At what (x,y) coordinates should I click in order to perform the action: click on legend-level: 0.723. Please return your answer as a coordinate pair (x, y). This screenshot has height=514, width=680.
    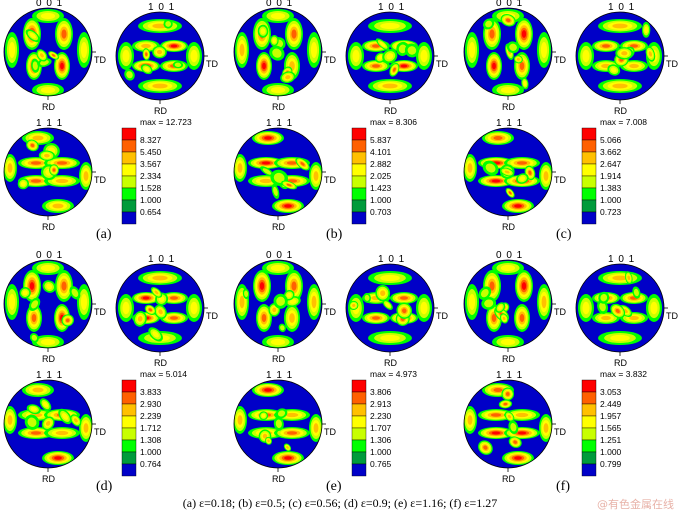
    Looking at the image, I should click on (611, 212).